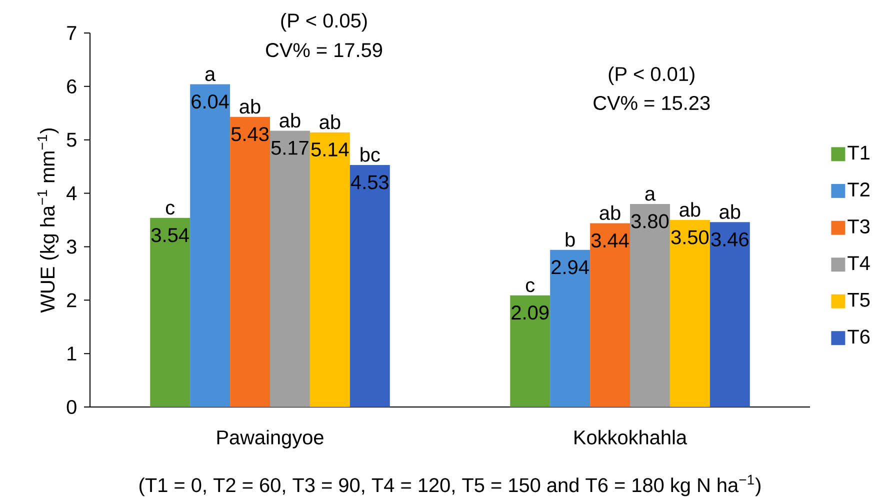 This screenshot has height=497, width=882. What do you see at coordinates (859, 189) in the screenshot?
I see `legend-label: T2` at bounding box center [859, 189].